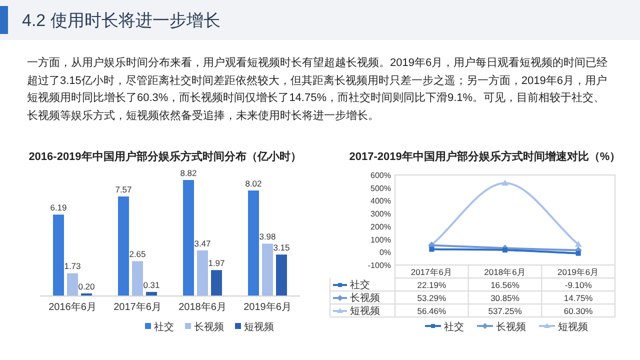 This screenshot has height=360, width=640. I want to click on data-label: 1.73, so click(73, 266).